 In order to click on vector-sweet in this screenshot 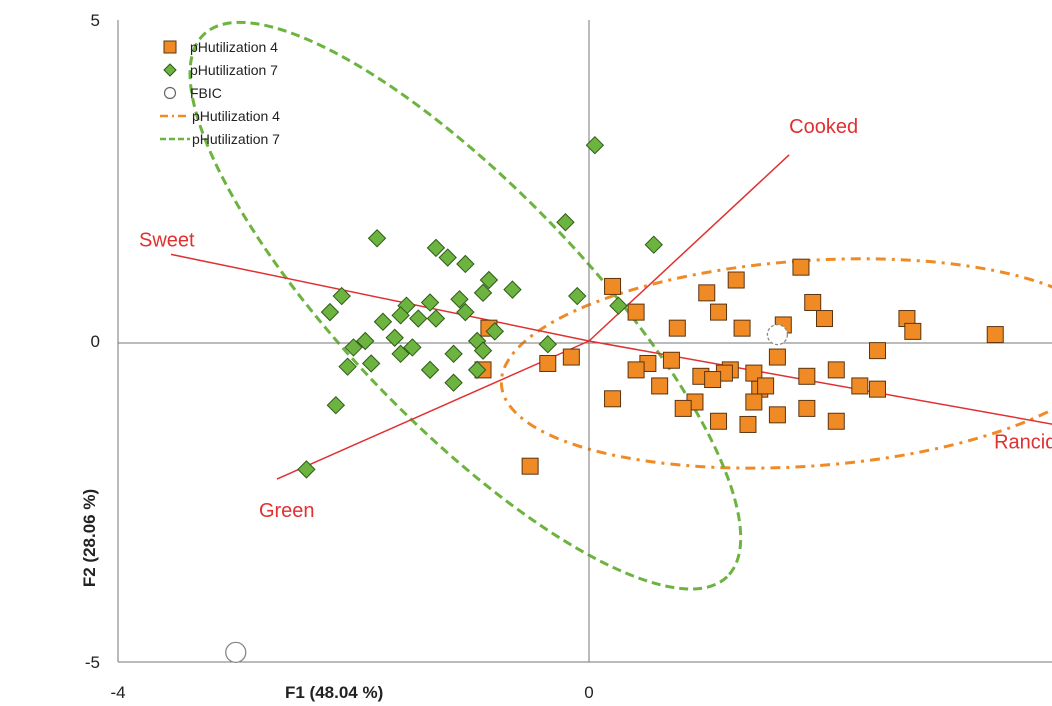, I will do `click(380, 297)`.